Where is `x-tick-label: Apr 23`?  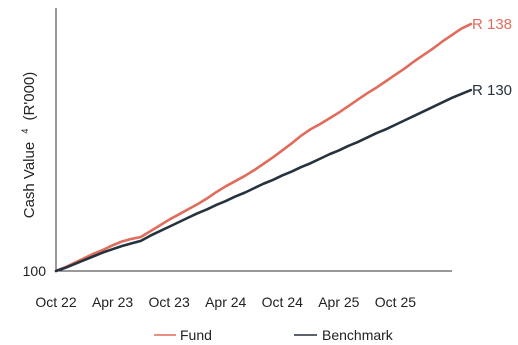 x-tick-label: Apr 23 is located at coordinates (112, 302).